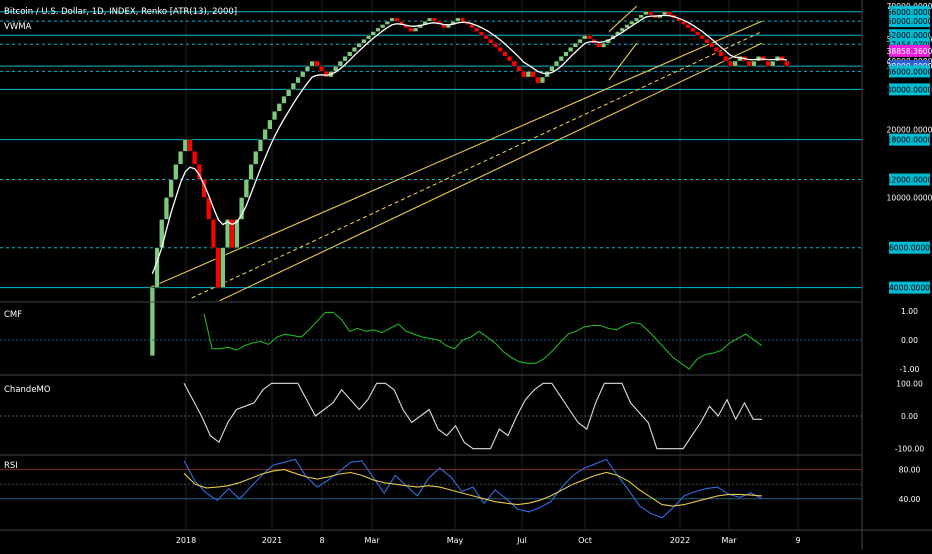 This screenshot has width=932, height=554. I want to click on chande-label: ChandeMO, so click(27, 390).